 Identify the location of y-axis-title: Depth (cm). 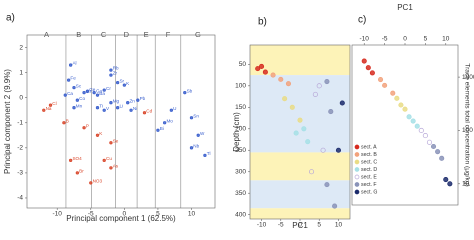
(236, 132).